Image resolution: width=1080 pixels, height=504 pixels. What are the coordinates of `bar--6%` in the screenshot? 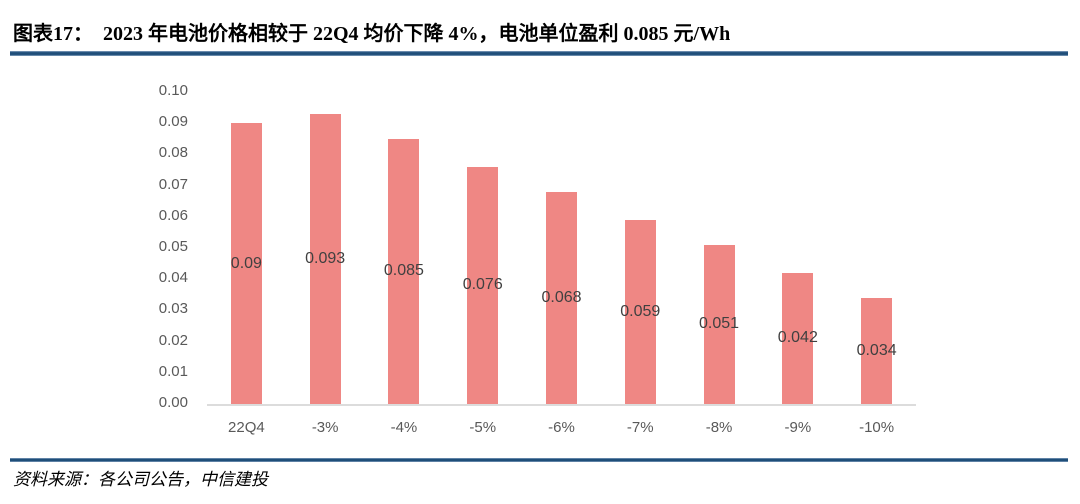 It's located at (561, 297).